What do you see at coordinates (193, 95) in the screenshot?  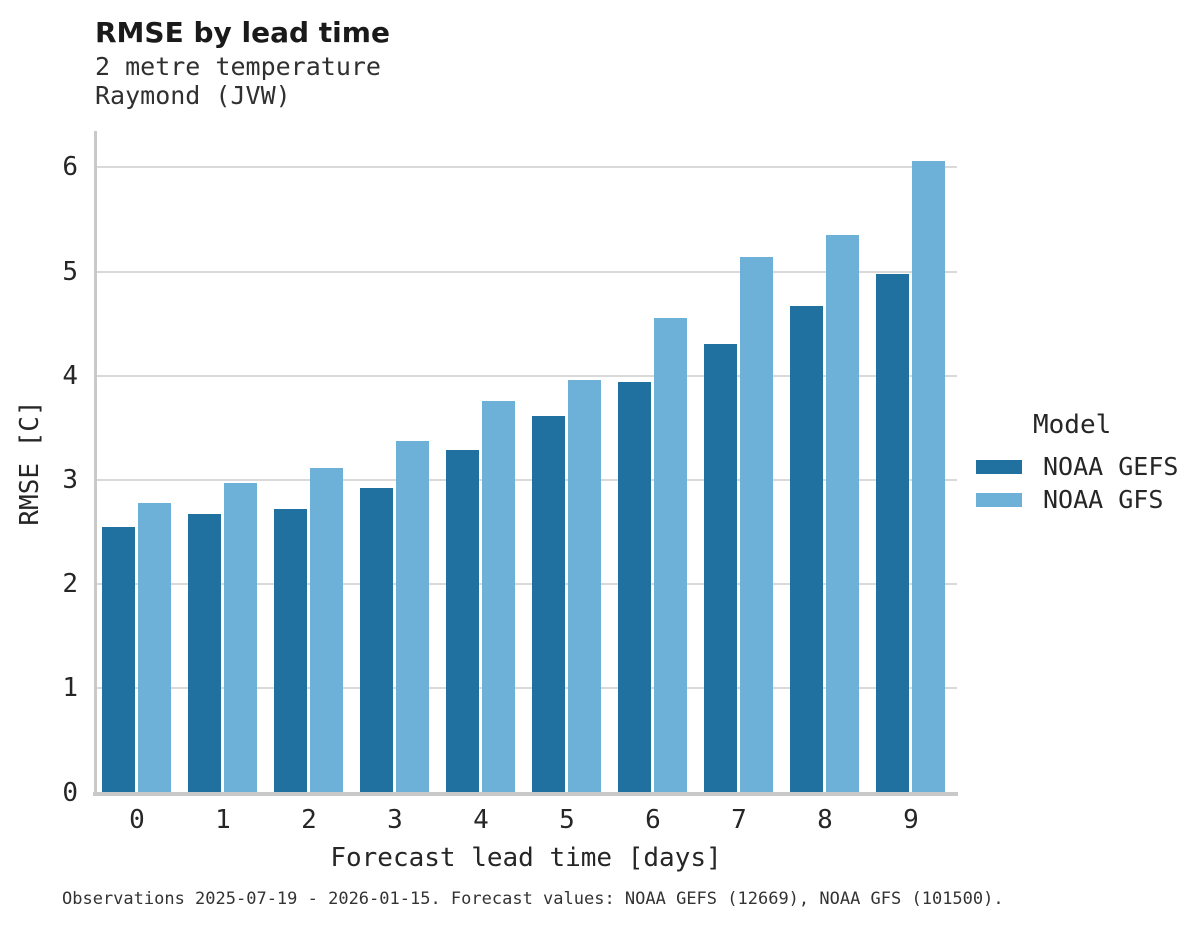 I see `subtitle-line-location: Raymond (JVW)` at bounding box center [193, 95].